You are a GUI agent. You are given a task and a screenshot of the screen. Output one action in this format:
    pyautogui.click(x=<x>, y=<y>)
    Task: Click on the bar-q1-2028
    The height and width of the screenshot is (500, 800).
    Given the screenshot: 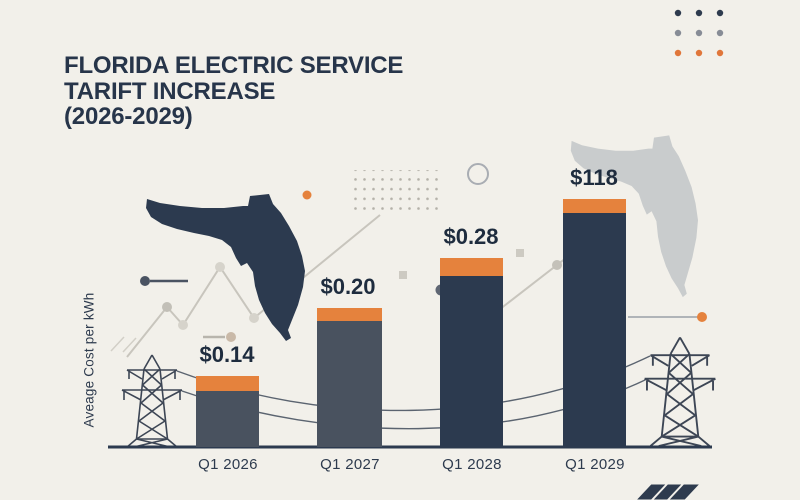 What is the action you would take?
    pyautogui.click(x=471, y=352)
    